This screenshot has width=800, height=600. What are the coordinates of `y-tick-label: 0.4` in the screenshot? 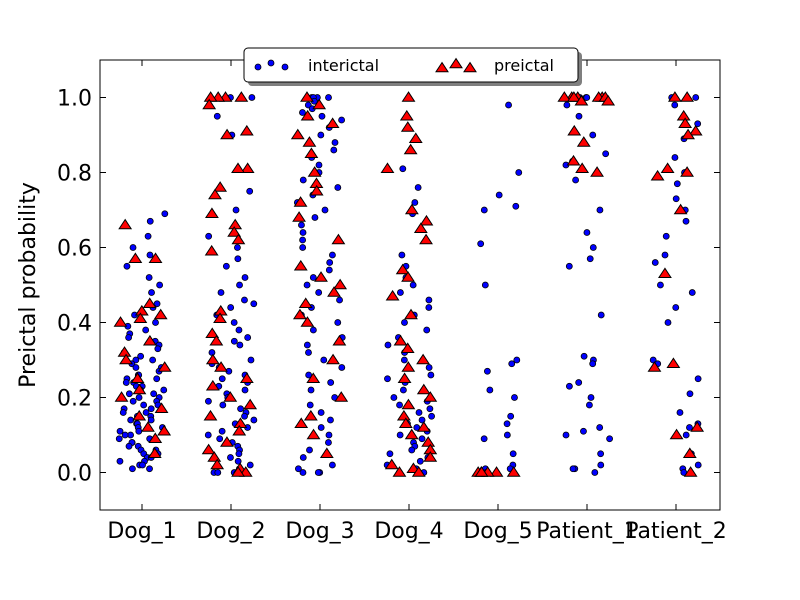 It's located at (74, 324).